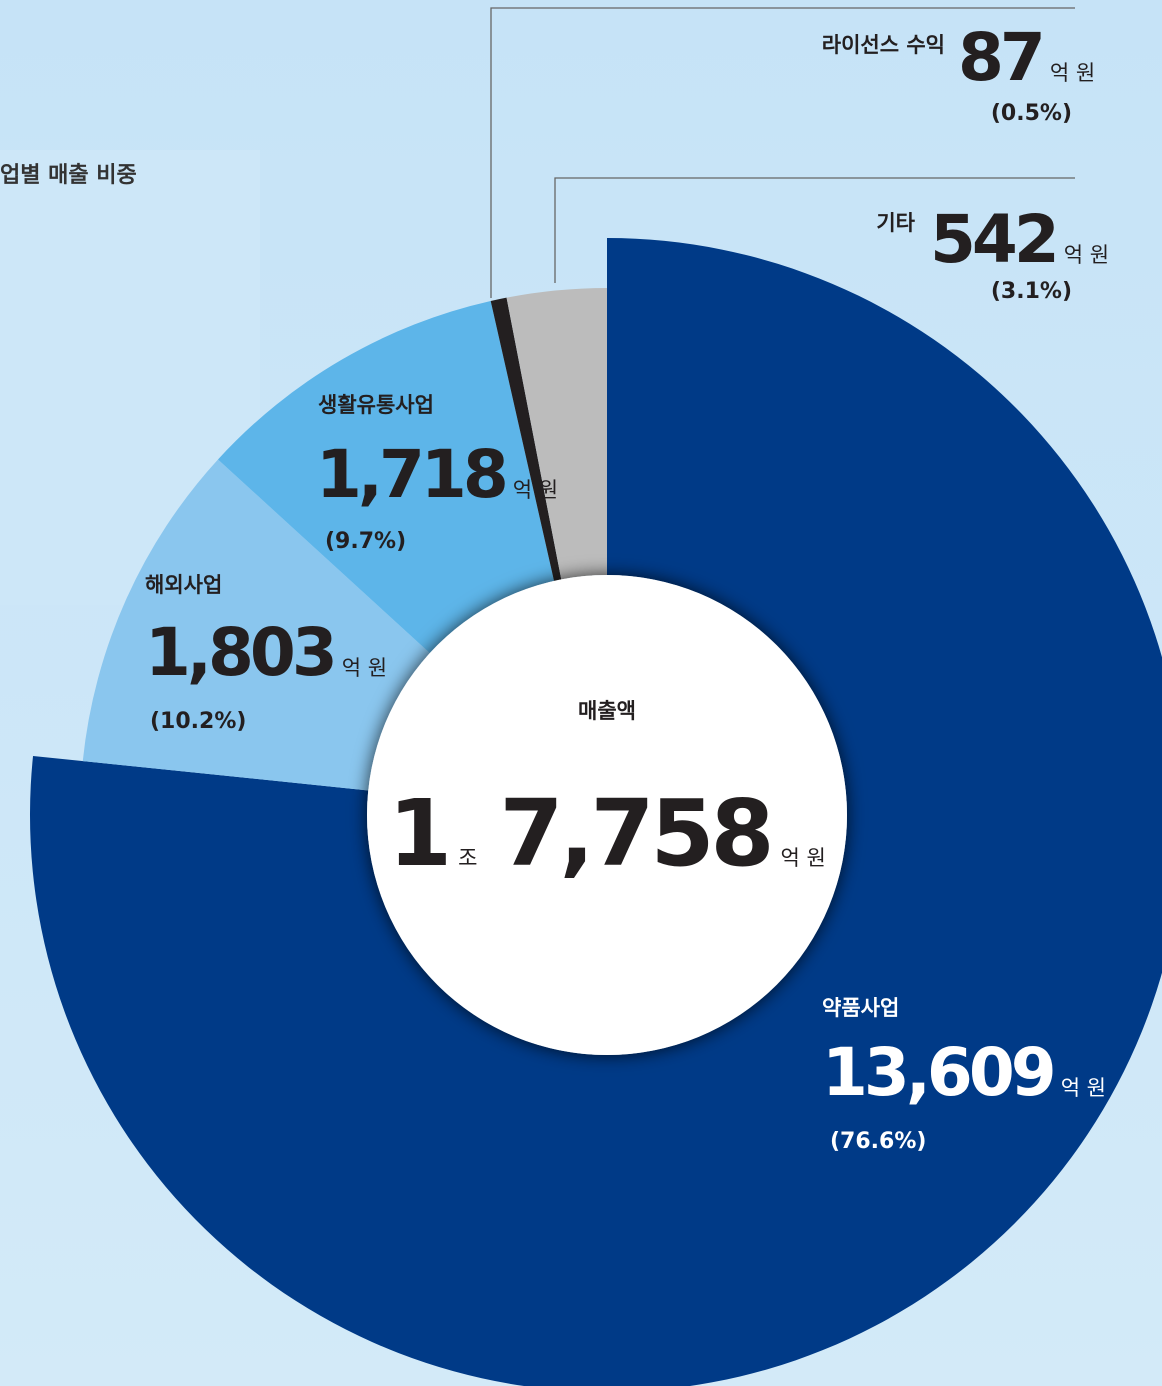 The height and width of the screenshot is (1386, 1162). Describe the element at coordinates (993, 239) in the screenshot. I see `value-label: 542` at that location.